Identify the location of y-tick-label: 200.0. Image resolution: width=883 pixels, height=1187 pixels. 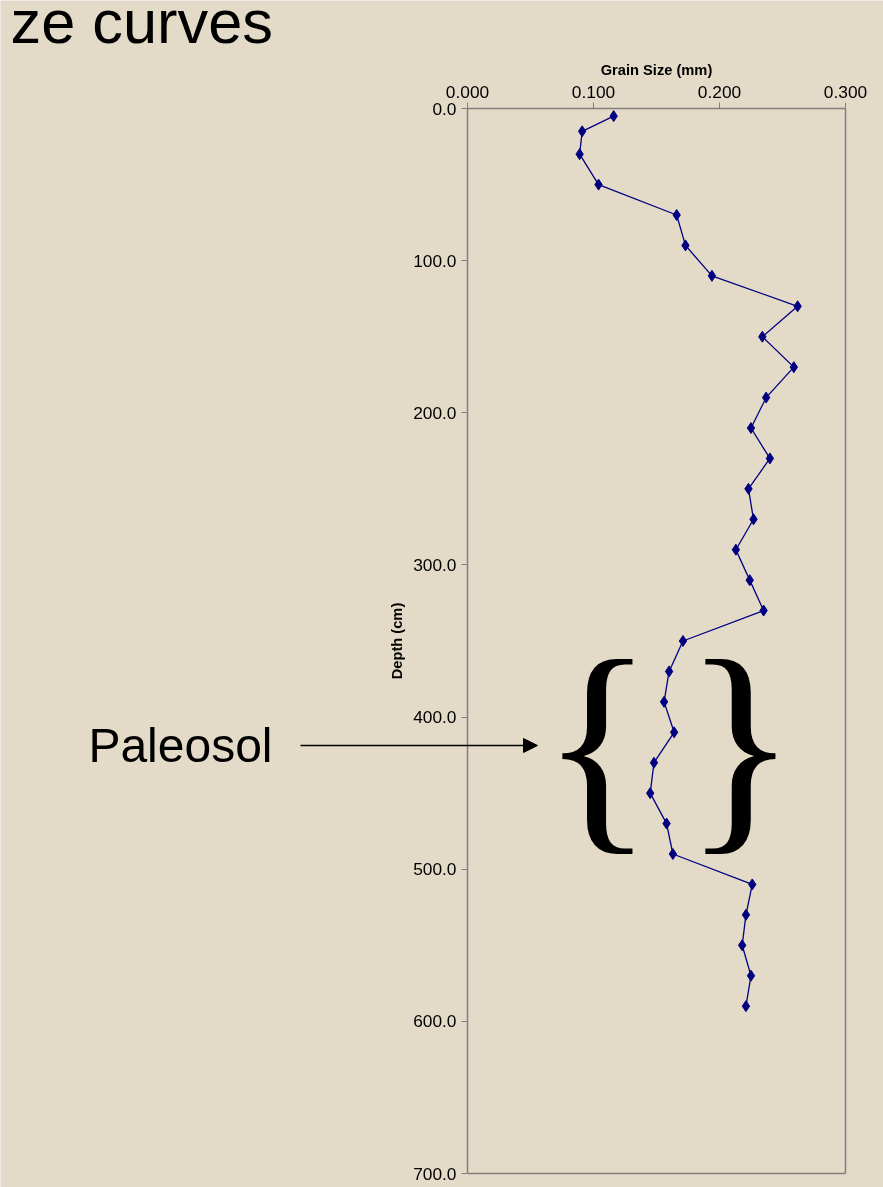
(435, 412).